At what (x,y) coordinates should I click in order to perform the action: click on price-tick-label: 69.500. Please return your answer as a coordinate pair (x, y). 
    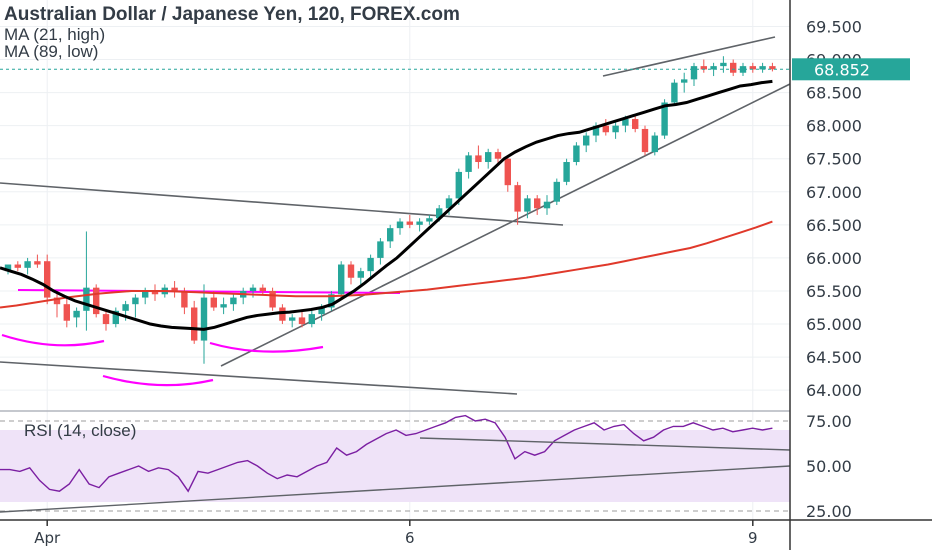
    Looking at the image, I should click on (834, 26).